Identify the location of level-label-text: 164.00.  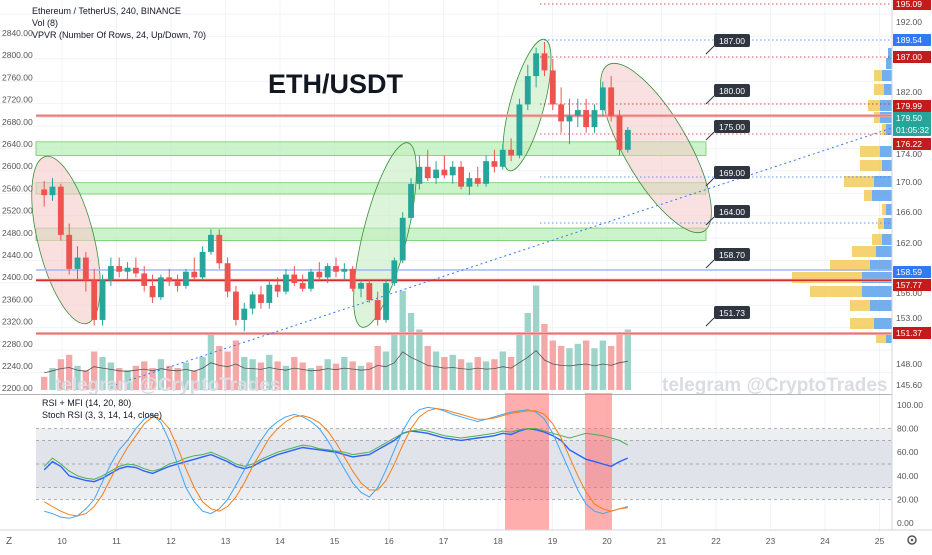
(732, 212).